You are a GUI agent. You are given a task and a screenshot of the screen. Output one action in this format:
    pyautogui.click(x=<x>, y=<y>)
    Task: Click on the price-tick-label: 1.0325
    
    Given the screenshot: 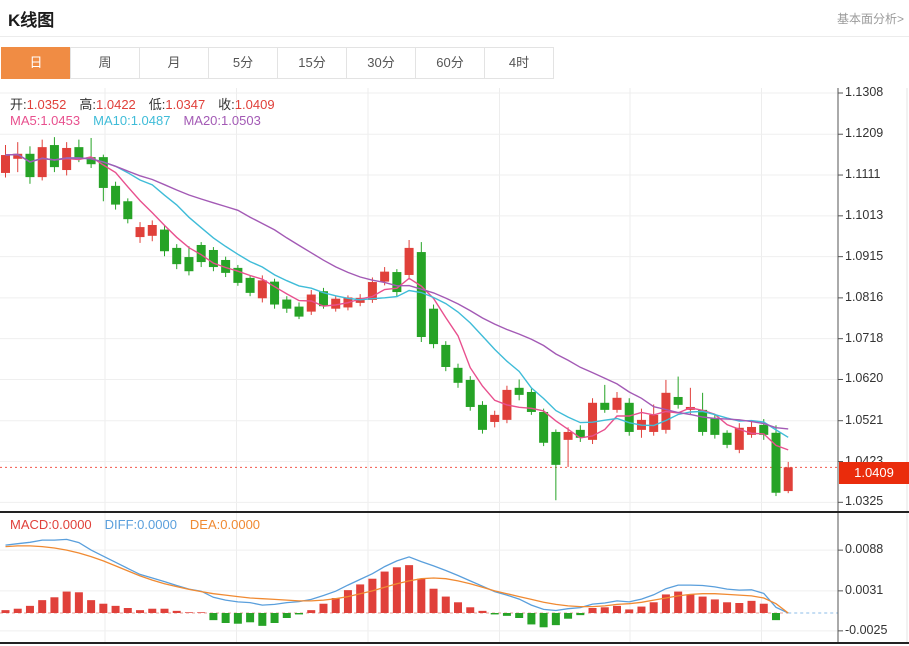 What is the action you would take?
    pyautogui.click(x=864, y=501)
    